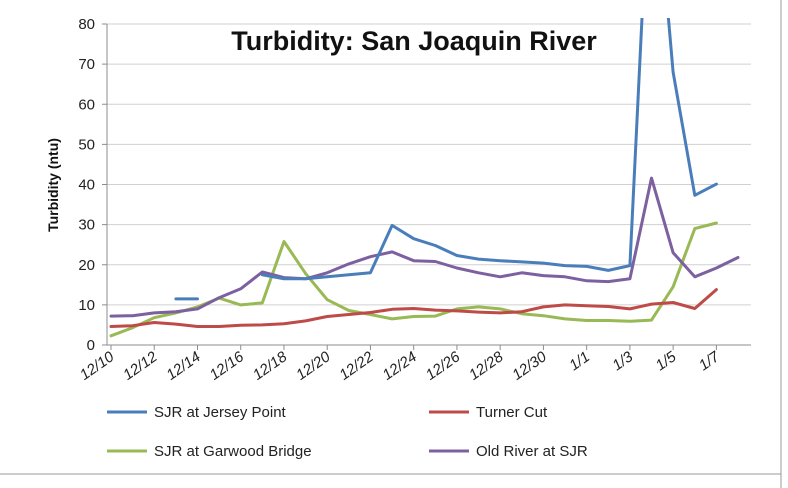 This screenshot has height=488, width=788. What do you see at coordinates (86, 225) in the screenshot?
I see `y-tick-label: 30` at bounding box center [86, 225].